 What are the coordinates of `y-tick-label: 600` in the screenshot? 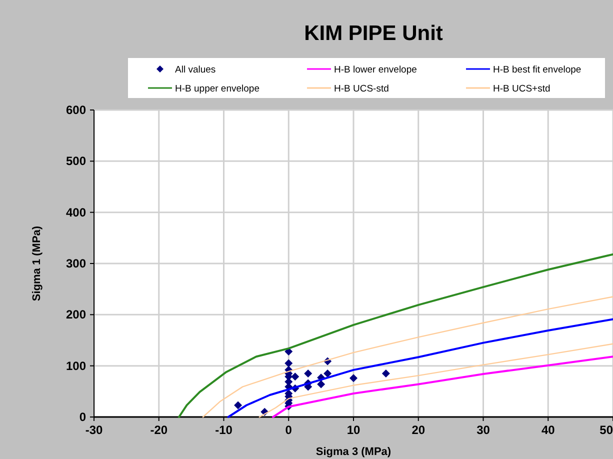 It's located at (76, 110).